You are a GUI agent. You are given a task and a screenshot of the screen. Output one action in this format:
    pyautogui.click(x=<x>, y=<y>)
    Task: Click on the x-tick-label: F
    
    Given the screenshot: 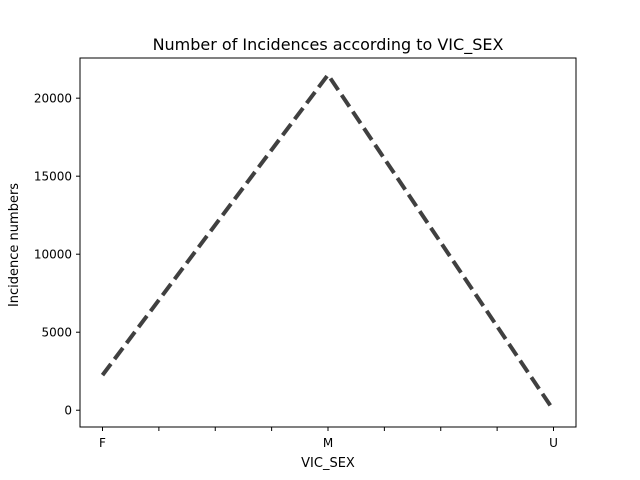 What is the action you would take?
    pyautogui.click(x=102, y=443)
    